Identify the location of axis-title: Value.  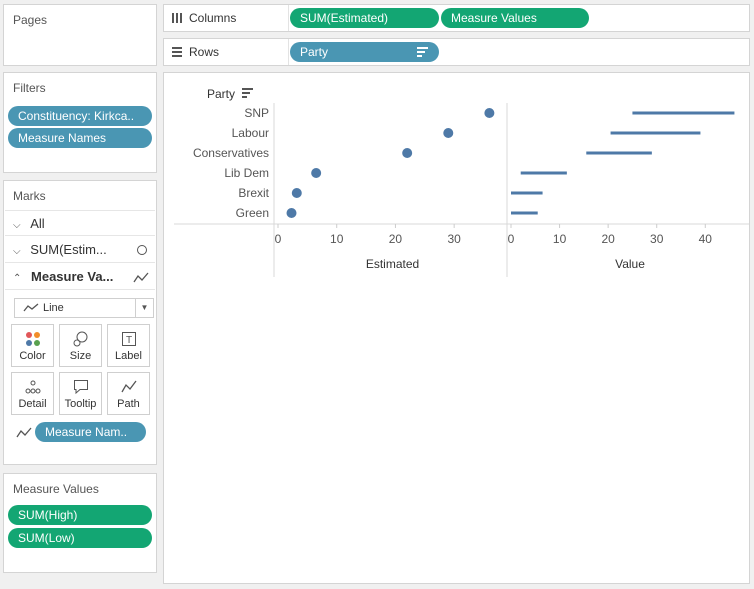
(630, 264).